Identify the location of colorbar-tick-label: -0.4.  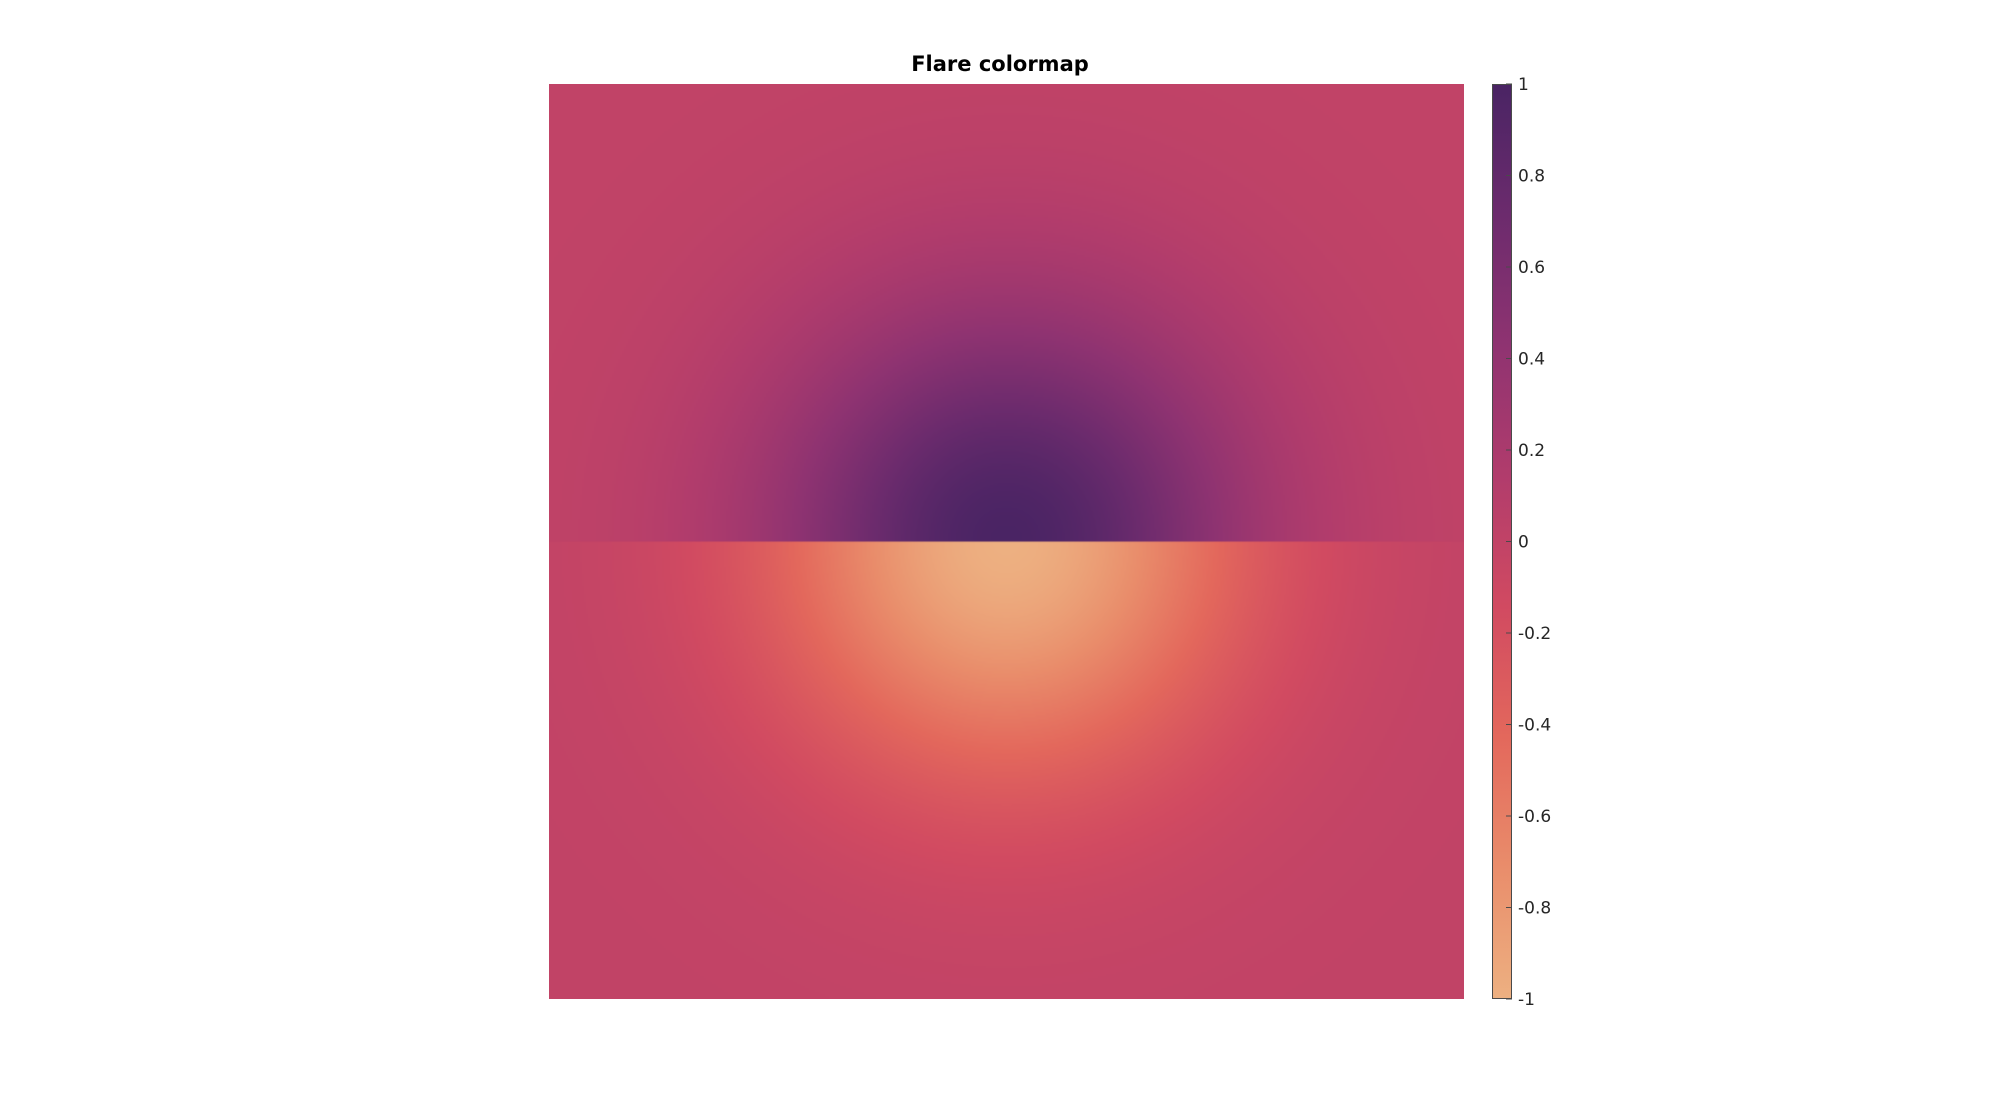
(1534, 726).